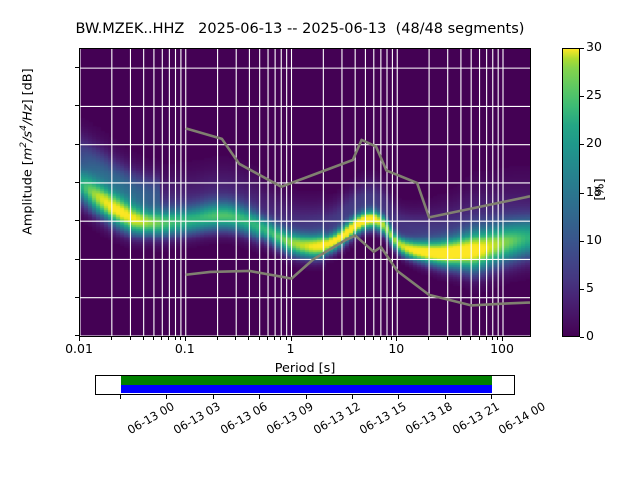  I want to click on timeline-tick-label: 06-13 00, so click(150, 418).